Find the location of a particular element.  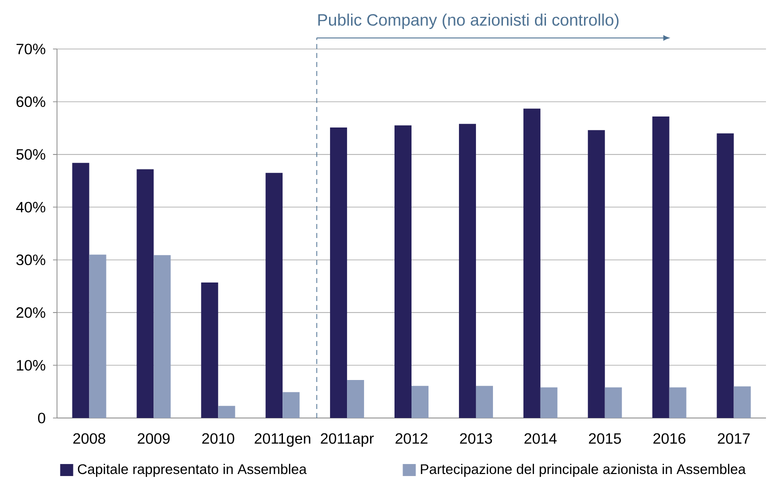

y-tick-label: 40% is located at coordinates (31, 207).